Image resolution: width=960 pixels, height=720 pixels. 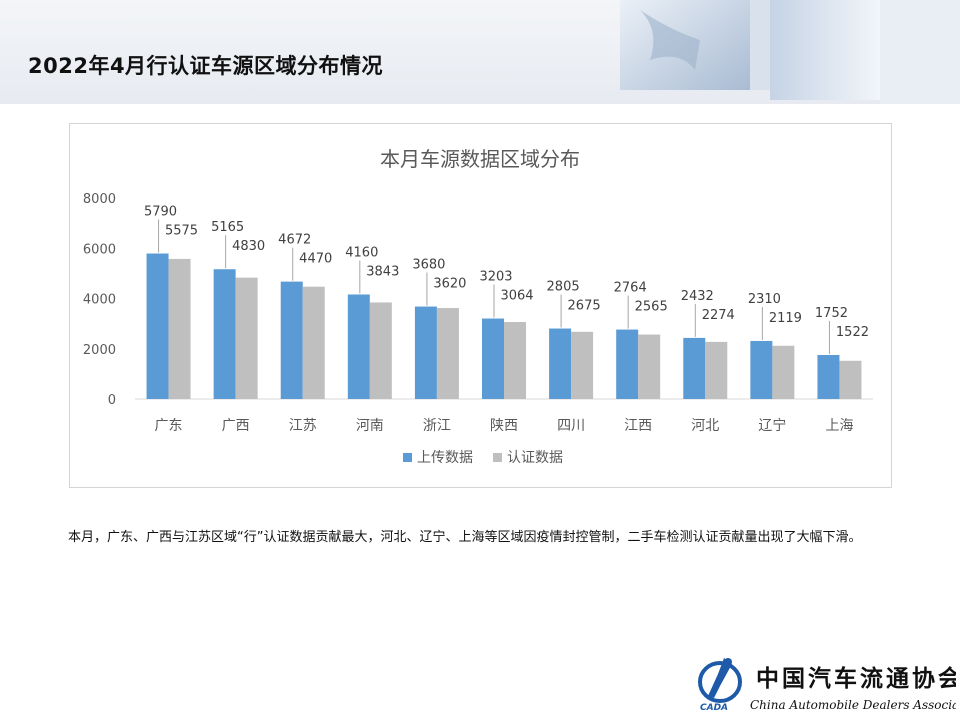 I want to click on y-tick-label: 2000, so click(x=99, y=350).